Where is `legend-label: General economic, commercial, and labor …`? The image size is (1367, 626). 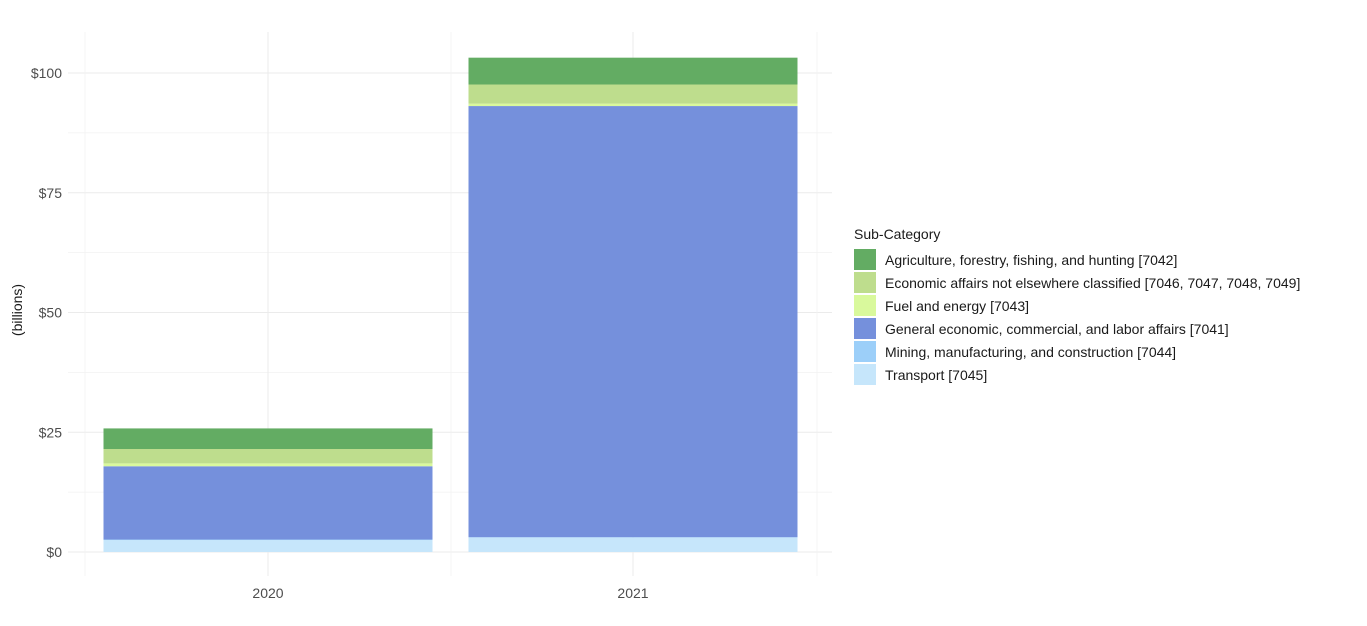 legend-label: General economic, commercial, and labor … is located at coordinates (1057, 329).